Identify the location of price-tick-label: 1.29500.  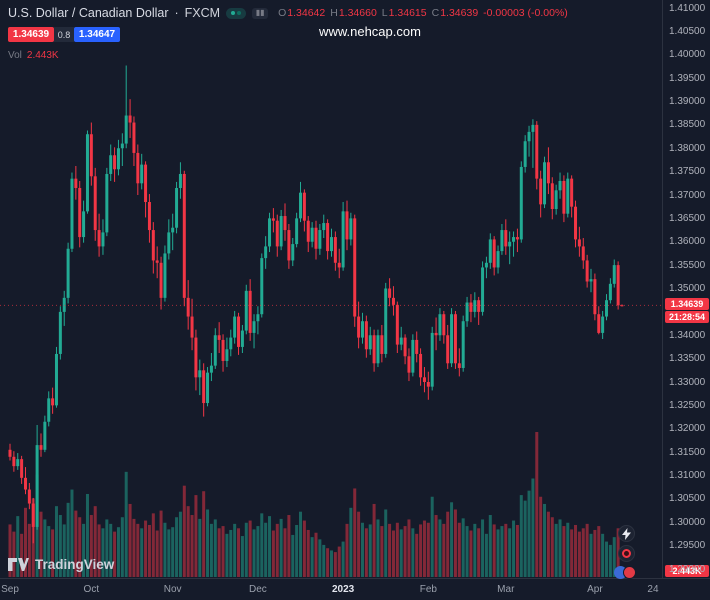
(687, 546).